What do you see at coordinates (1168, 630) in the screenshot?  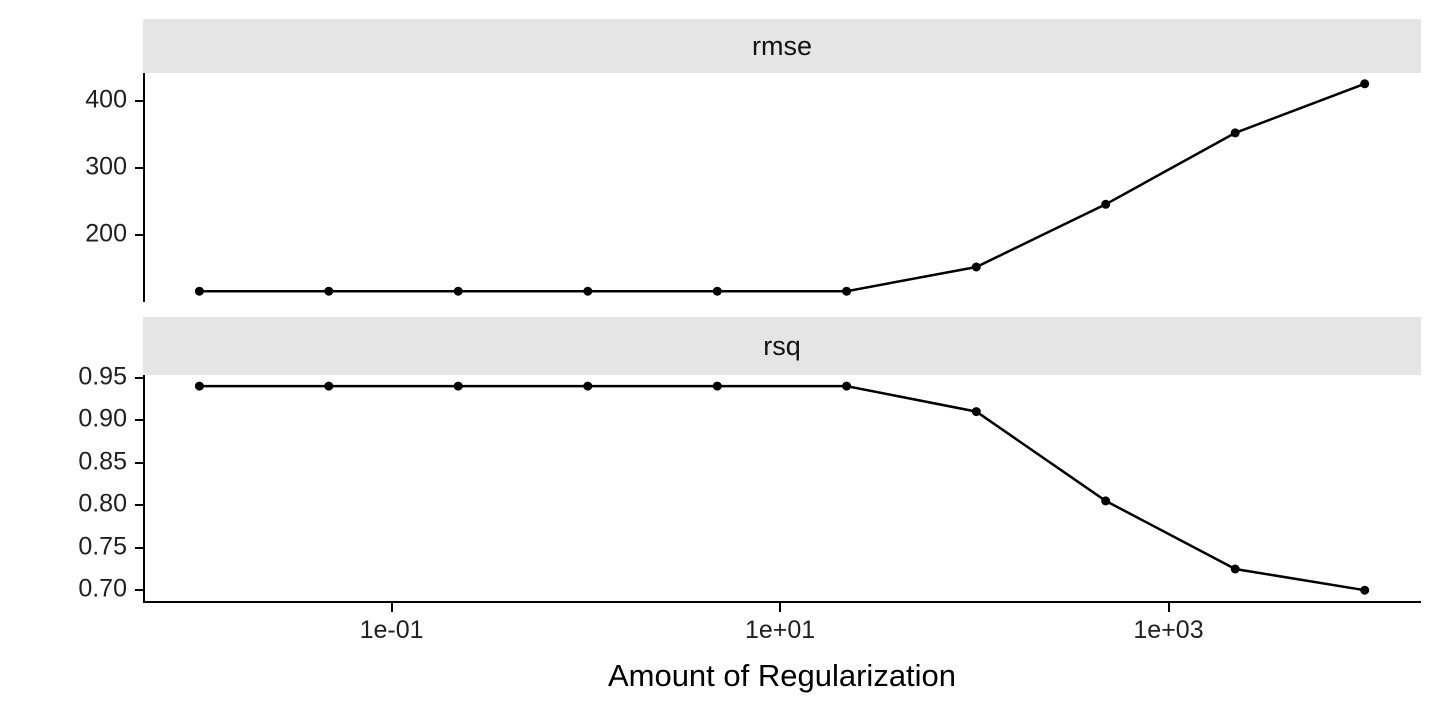 I see `x-tick-label: 1e+03` at bounding box center [1168, 630].